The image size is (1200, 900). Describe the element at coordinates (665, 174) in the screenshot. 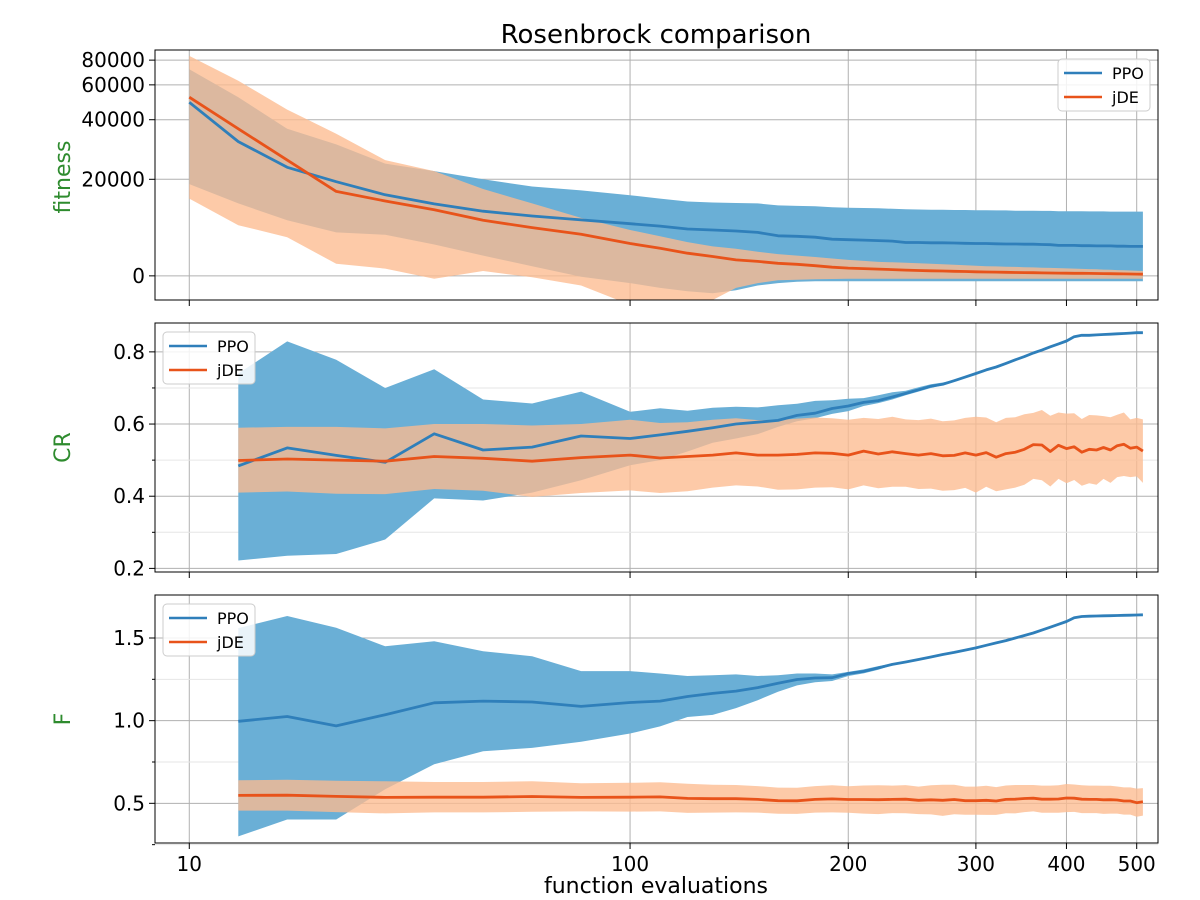

I see `fitness-ppo-line` at that location.